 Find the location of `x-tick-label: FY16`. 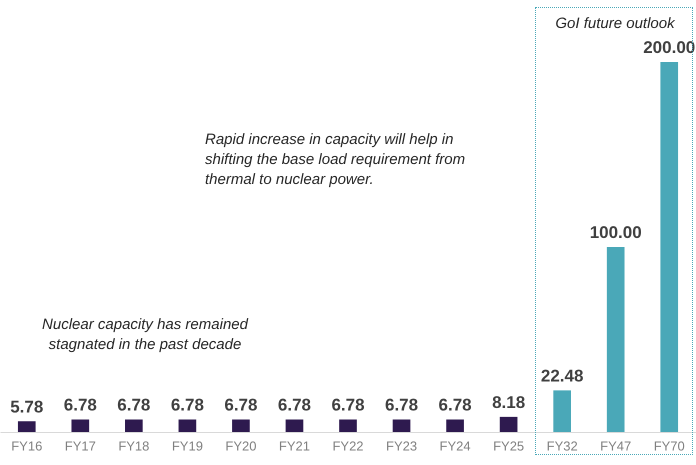

x-tick-label: FY16 is located at coordinates (26, 446).